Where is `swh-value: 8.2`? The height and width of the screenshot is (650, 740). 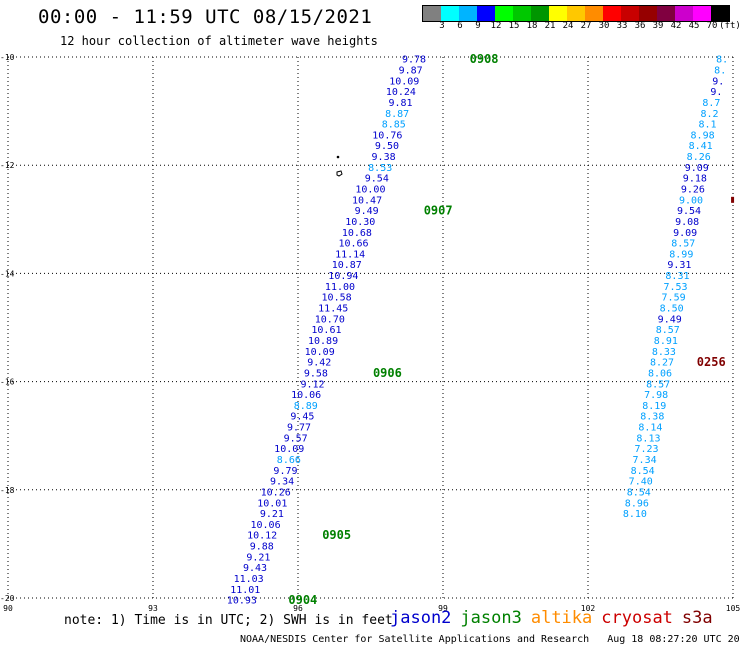 swh-value: 8.2 is located at coordinates (709, 114).